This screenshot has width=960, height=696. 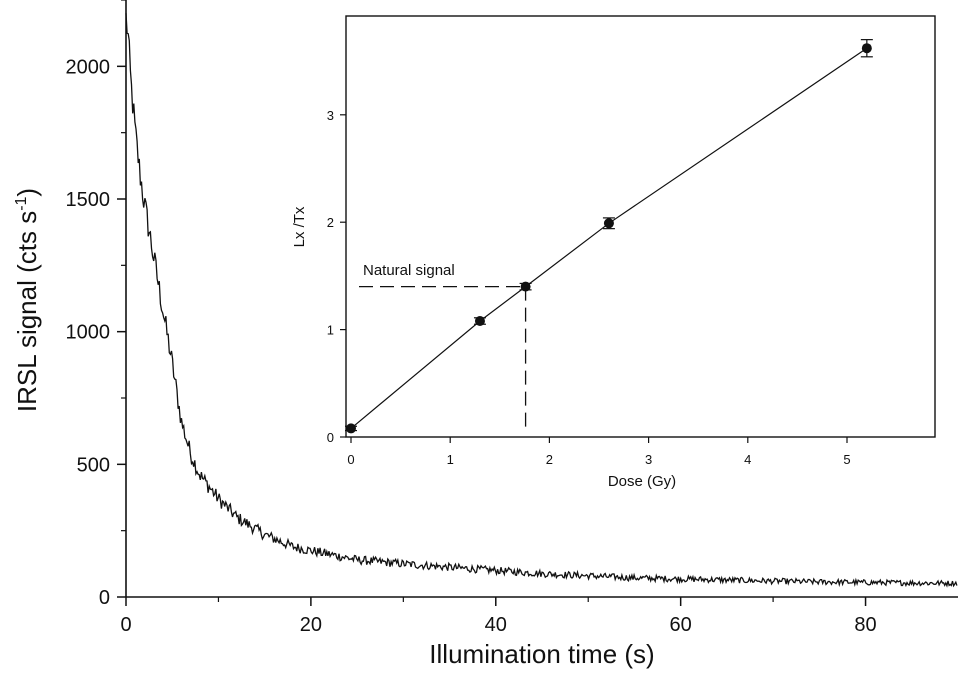 What do you see at coordinates (496, 625) in the screenshot?
I see `main-x-tick-label: 40` at bounding box center [496, 625].